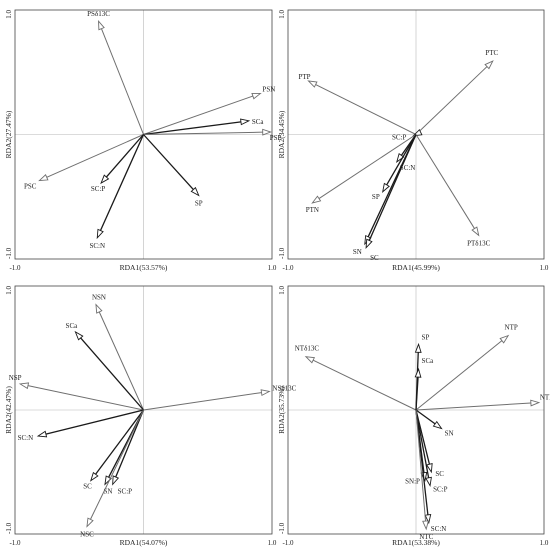  What do you see at coordinates (115, 72) in the screenshot?
I see `vector-arrow: PSδ13C` at bounding box center [115, 72].